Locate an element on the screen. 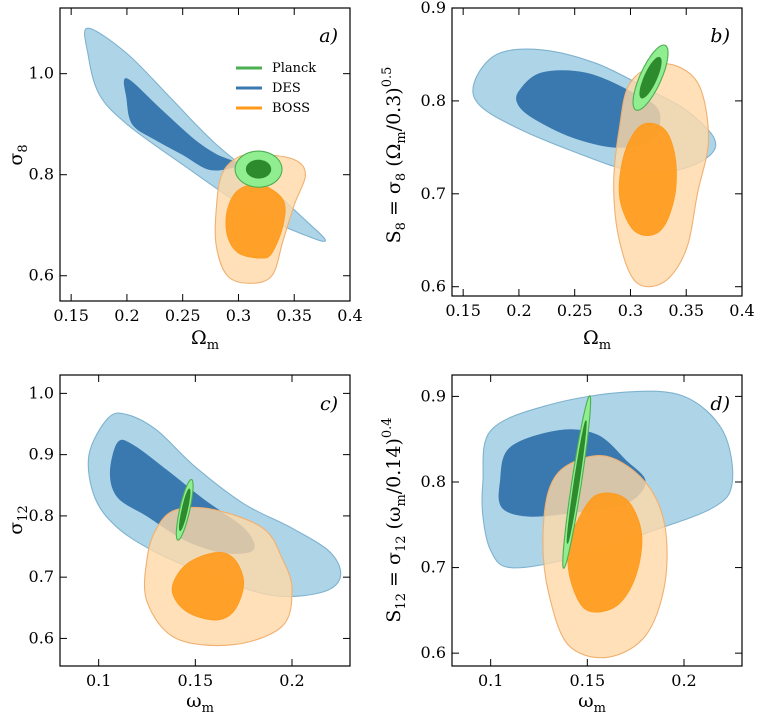  xtick-label-a-5: 0.4 is located at coordinates (349, 315).